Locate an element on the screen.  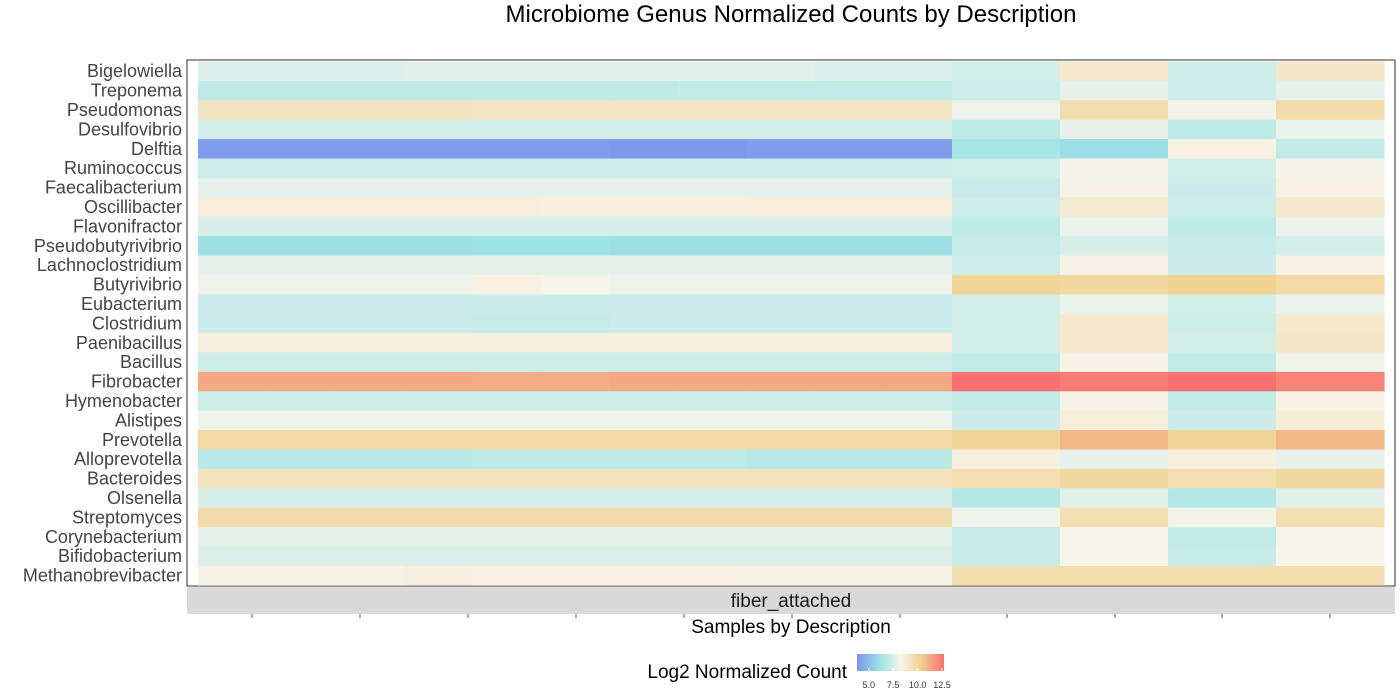
y-axis-label: Bifidobacterium is located at coordinates (120, 556).